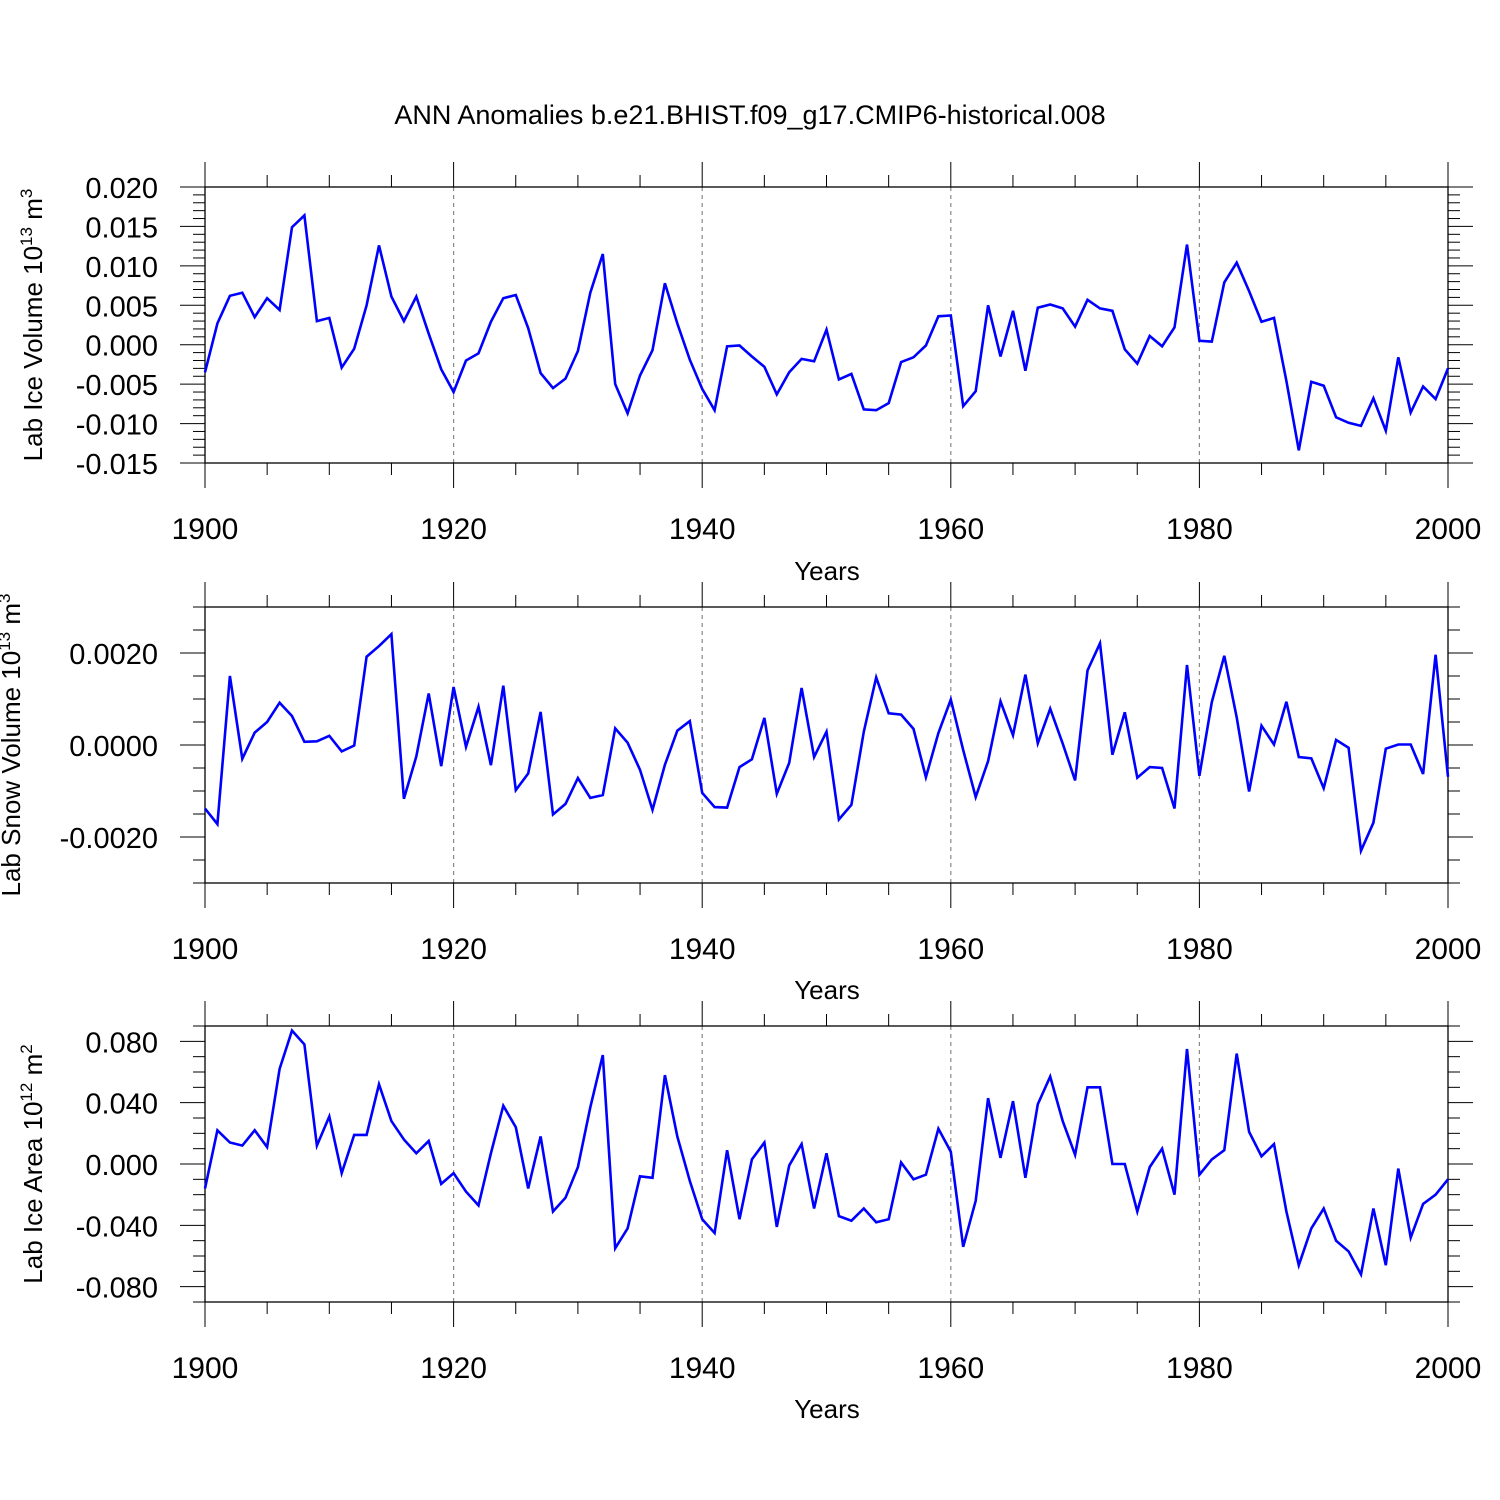  Describe the element at coordinates (826, 1153) in the screenshot. I see `ice-area-series-line` at that location.